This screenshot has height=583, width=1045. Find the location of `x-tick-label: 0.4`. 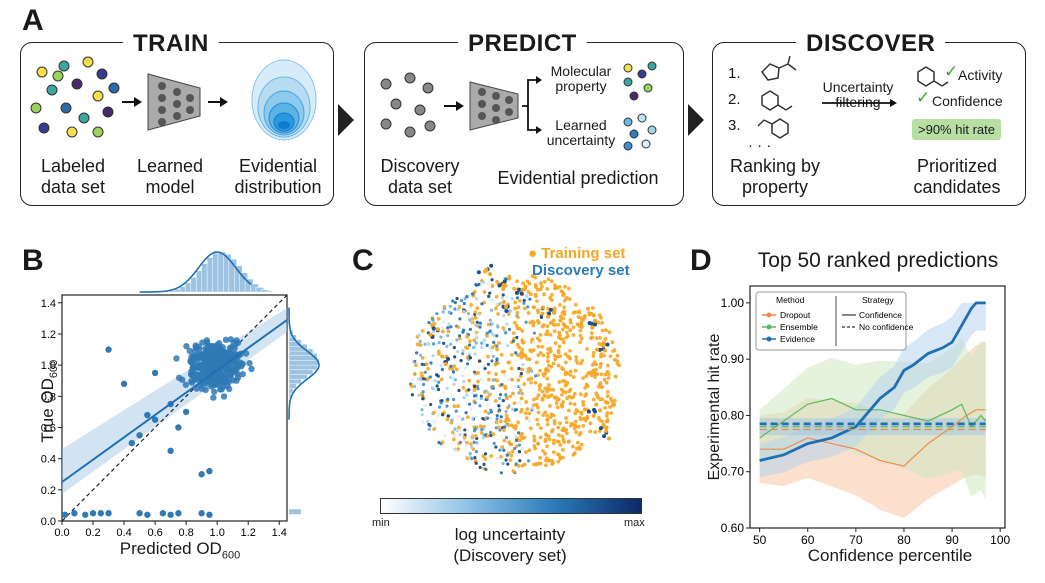

x-tick-label: 0.4 is located at coordinates (123, 533).